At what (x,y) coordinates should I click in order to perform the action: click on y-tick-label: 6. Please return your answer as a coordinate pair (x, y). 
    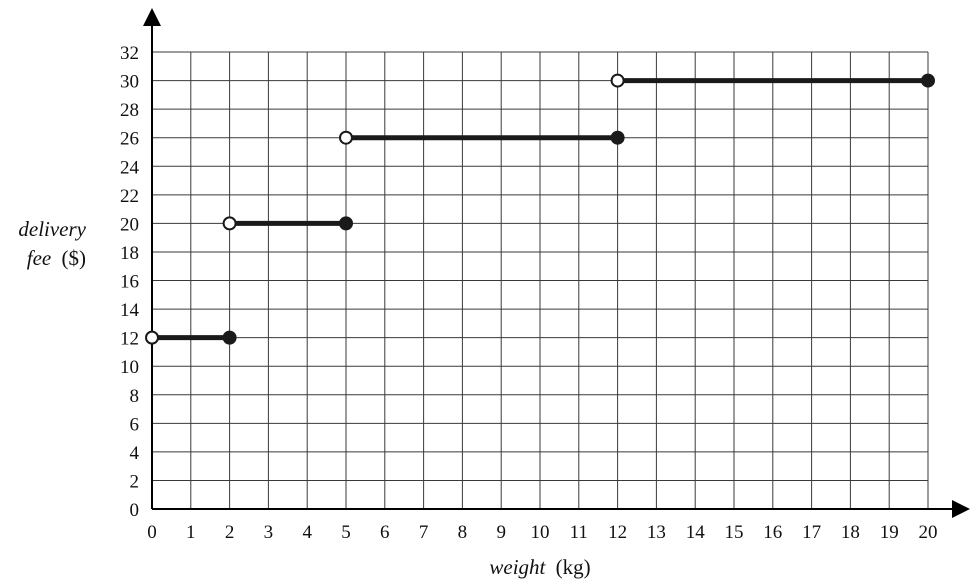
    Looking at the image, I should click on (135, 424).